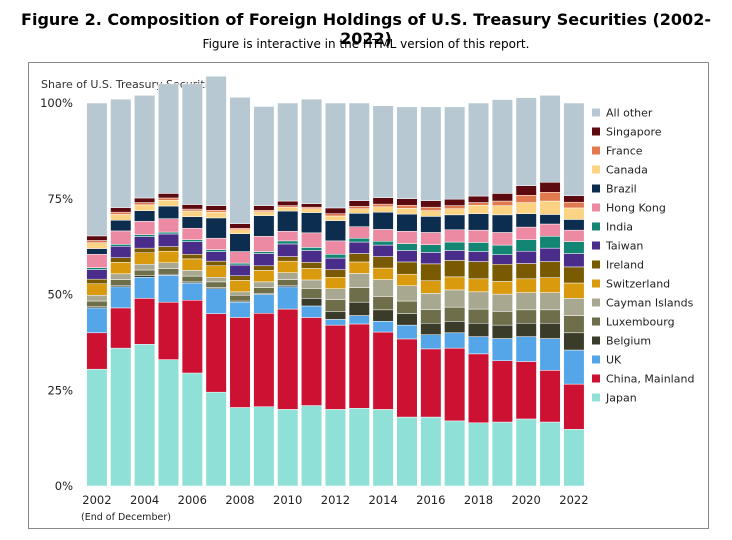 Image resolution: width=732 pixels, height=540 pixels. I want to click on bar-all-other-2007, so click(216, 140).